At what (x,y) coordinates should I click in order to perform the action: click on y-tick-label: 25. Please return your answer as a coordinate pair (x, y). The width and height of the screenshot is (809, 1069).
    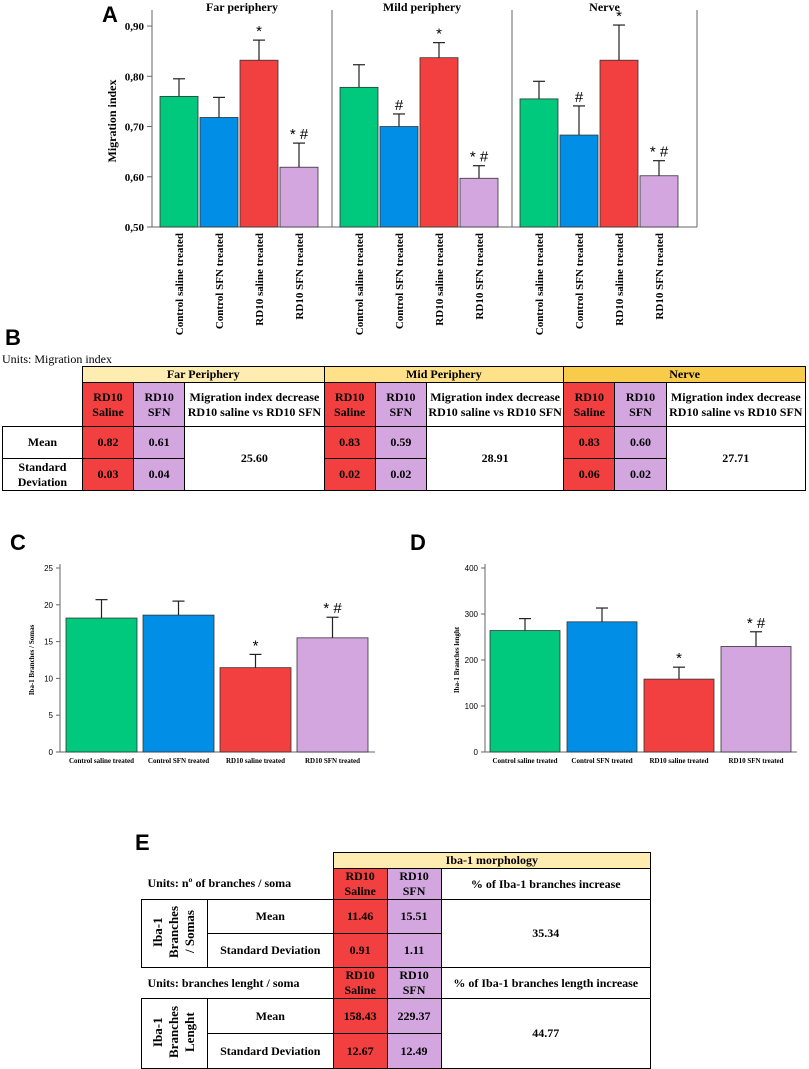
    Looking at the image, I should click on (48, 568).